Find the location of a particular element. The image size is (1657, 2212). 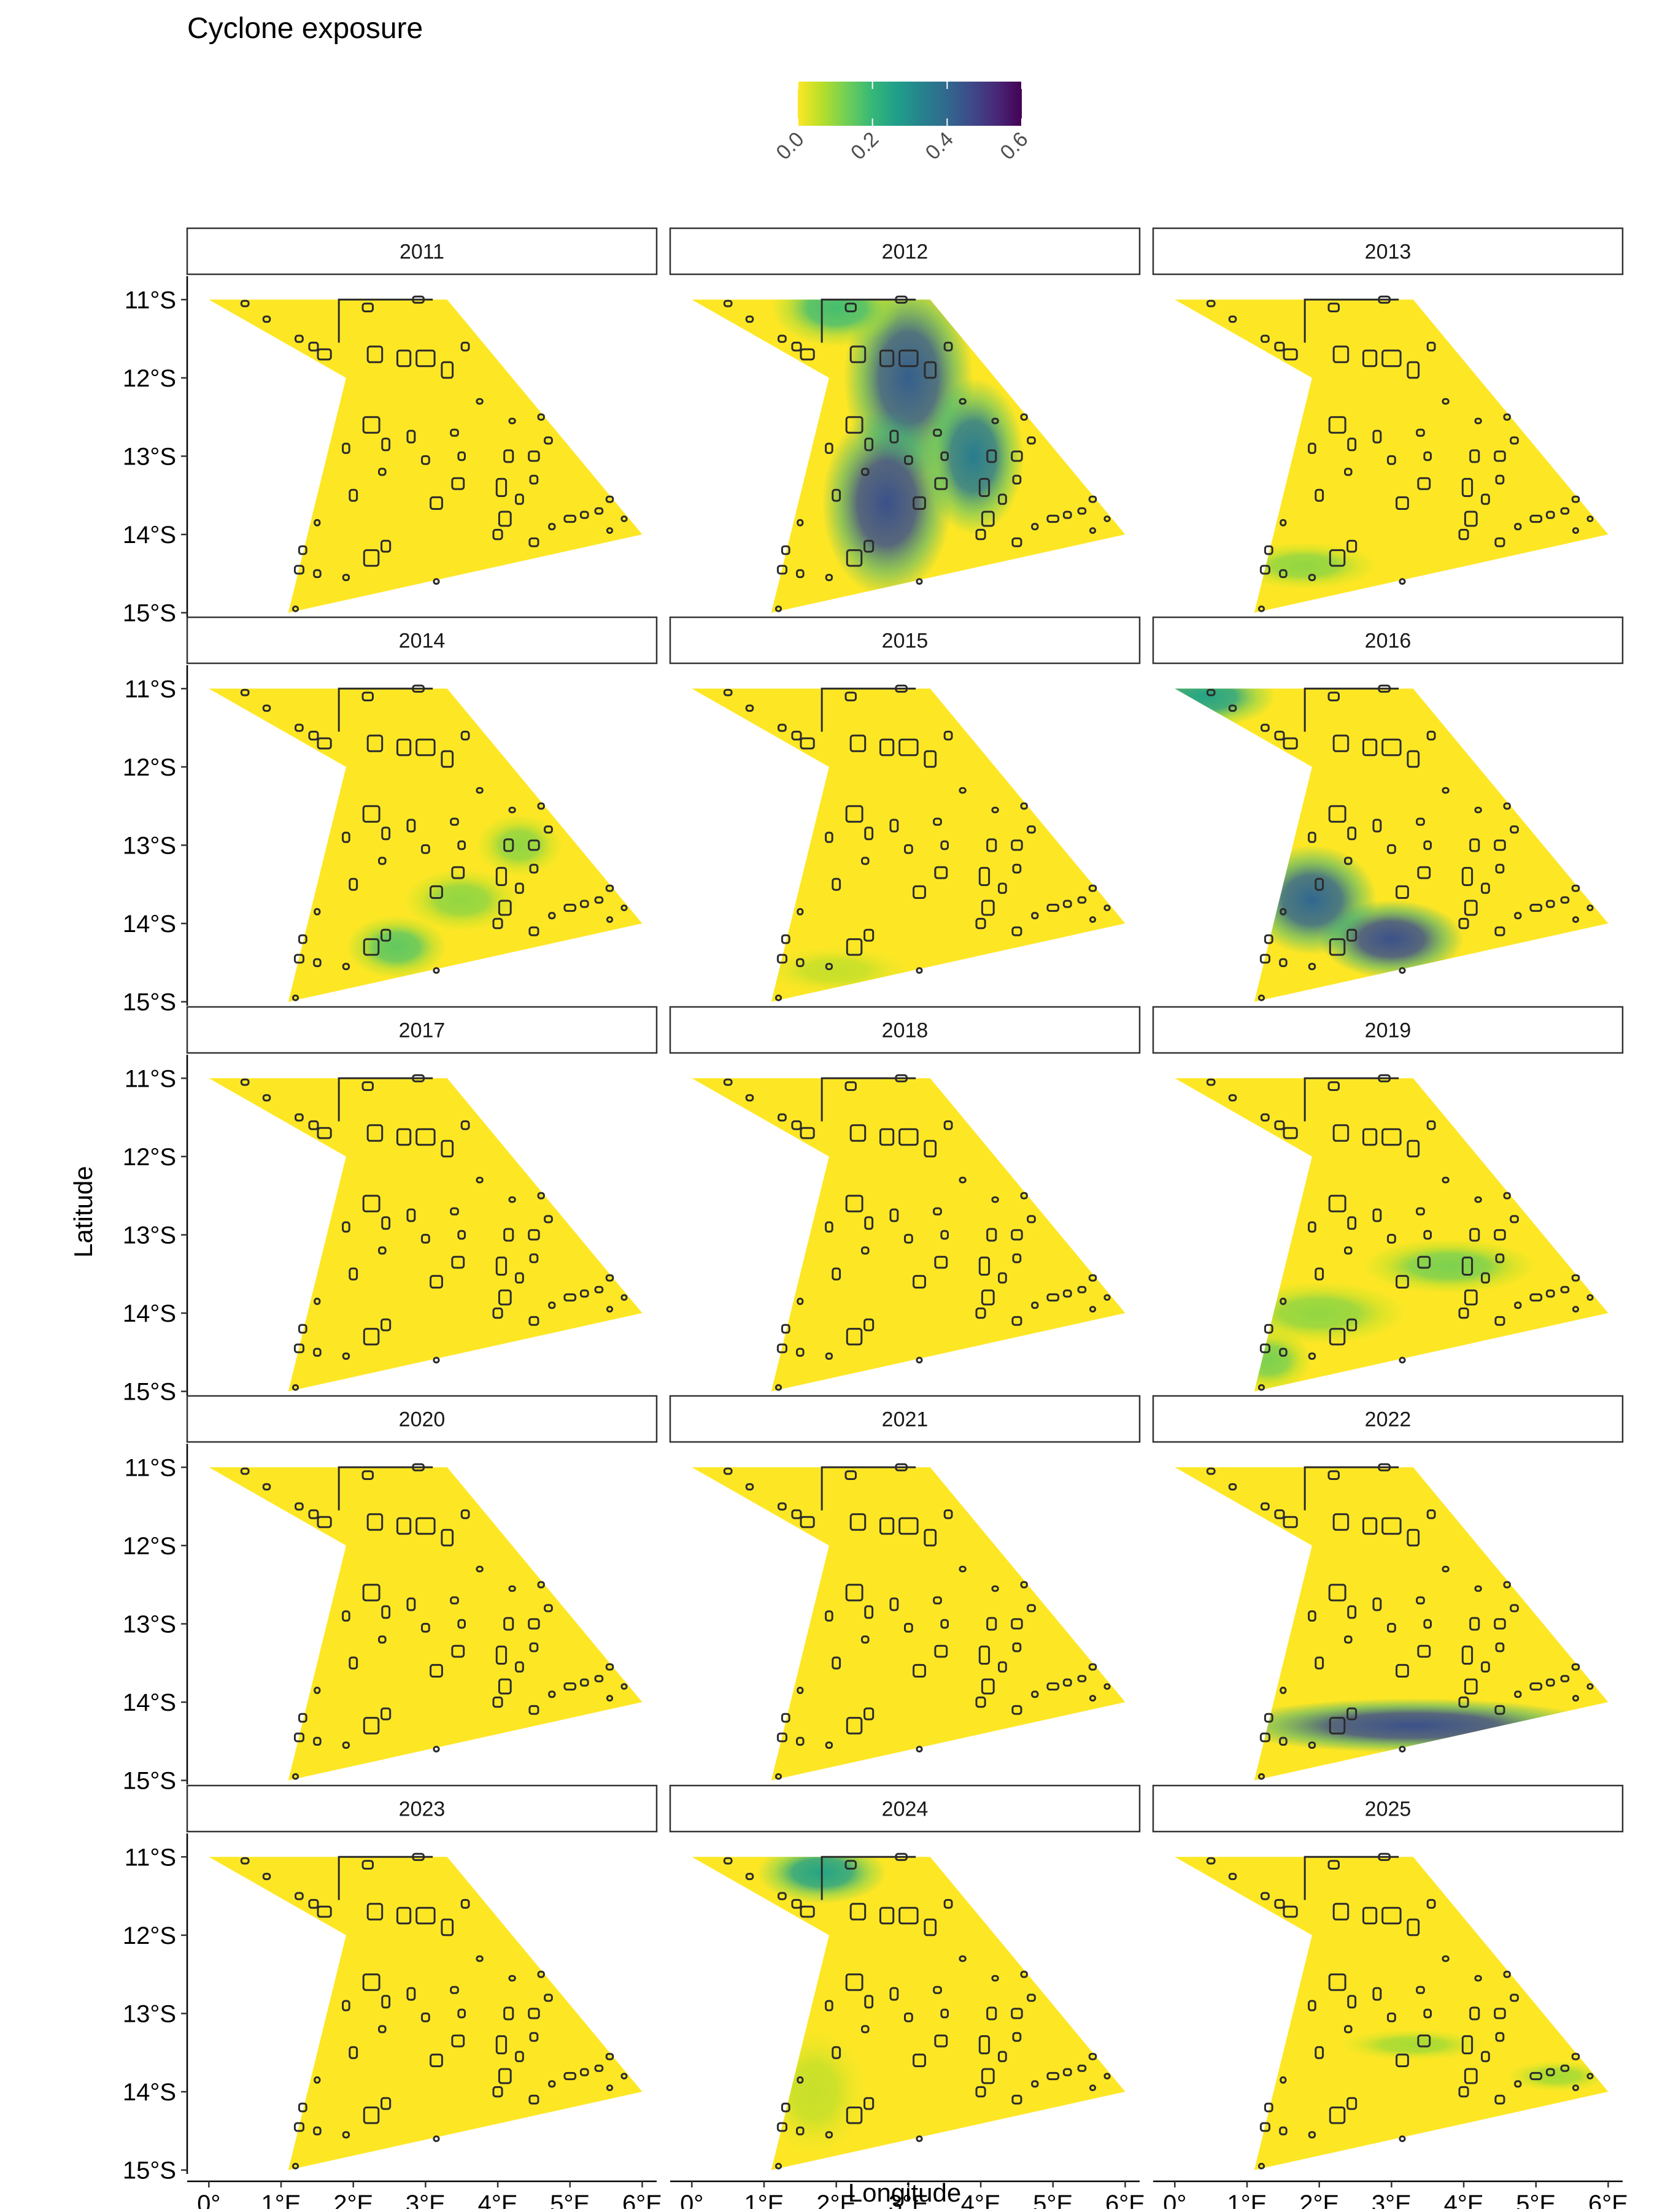

facet-strip-label: 2011 is located at coordinates (422, 252).